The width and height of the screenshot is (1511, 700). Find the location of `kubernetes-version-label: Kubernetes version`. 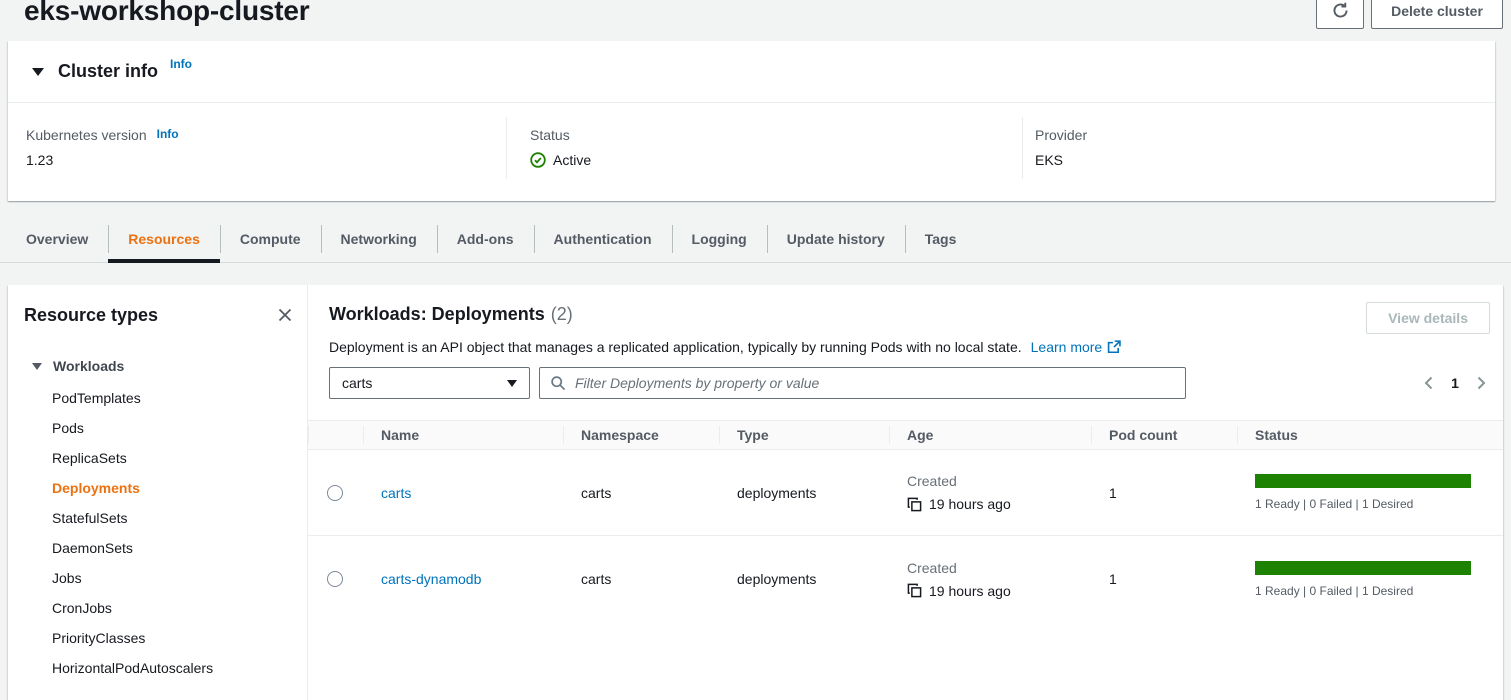

kubernetes-version-label: Kubernetes version is located at coordinates (86, 135).